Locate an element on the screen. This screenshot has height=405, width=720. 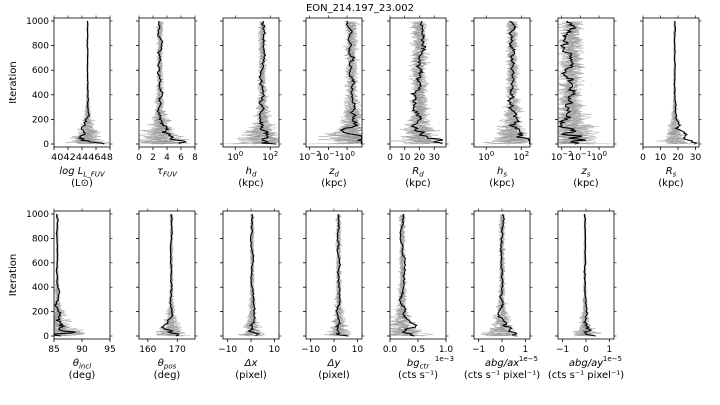
x-tick-label: 1.0 is located at coordinates (446, 350).